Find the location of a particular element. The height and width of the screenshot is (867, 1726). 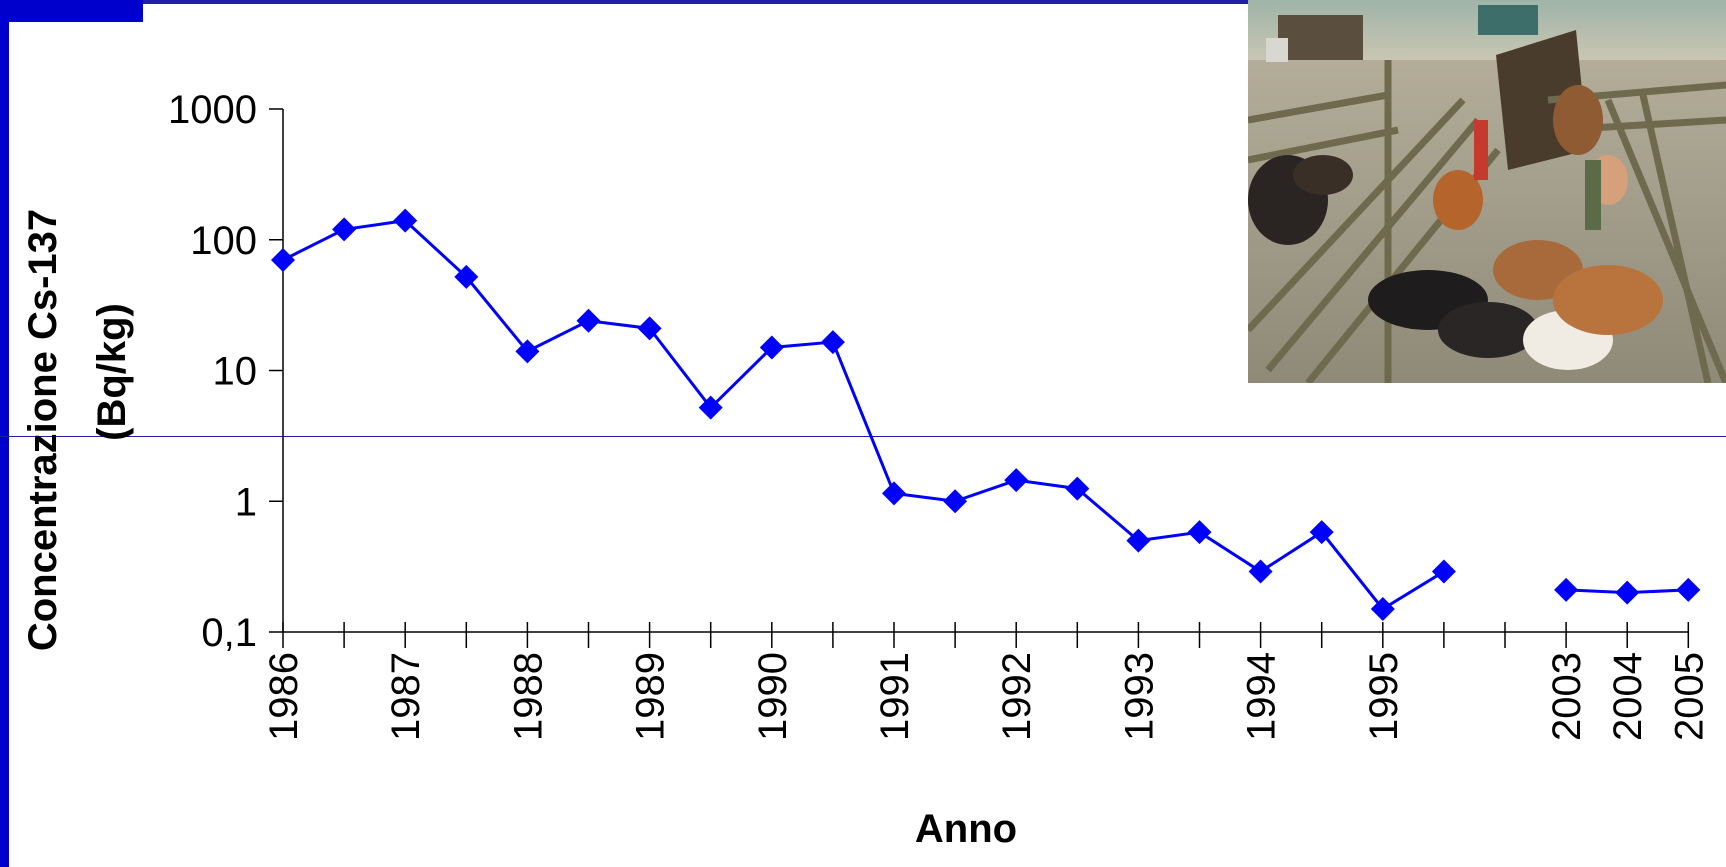

y-tick-label: 1 is located at coordinates (246, 502).